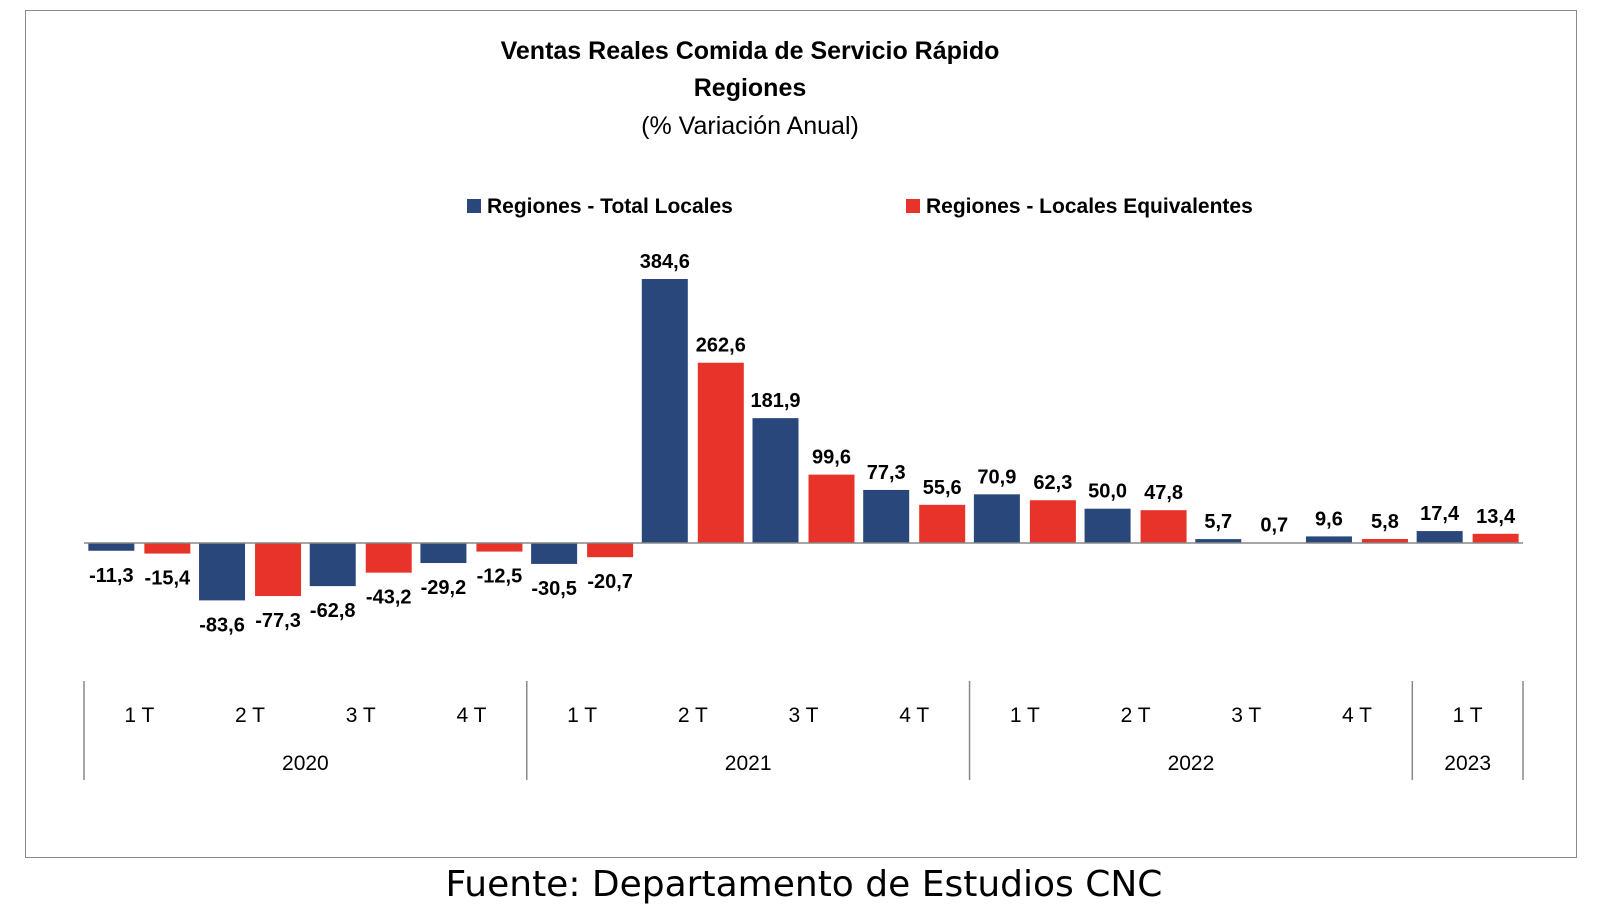 This screenshot has height=924, width=1608. I want to click on data-label-equiv-4: -20,7, so click(610, 582).